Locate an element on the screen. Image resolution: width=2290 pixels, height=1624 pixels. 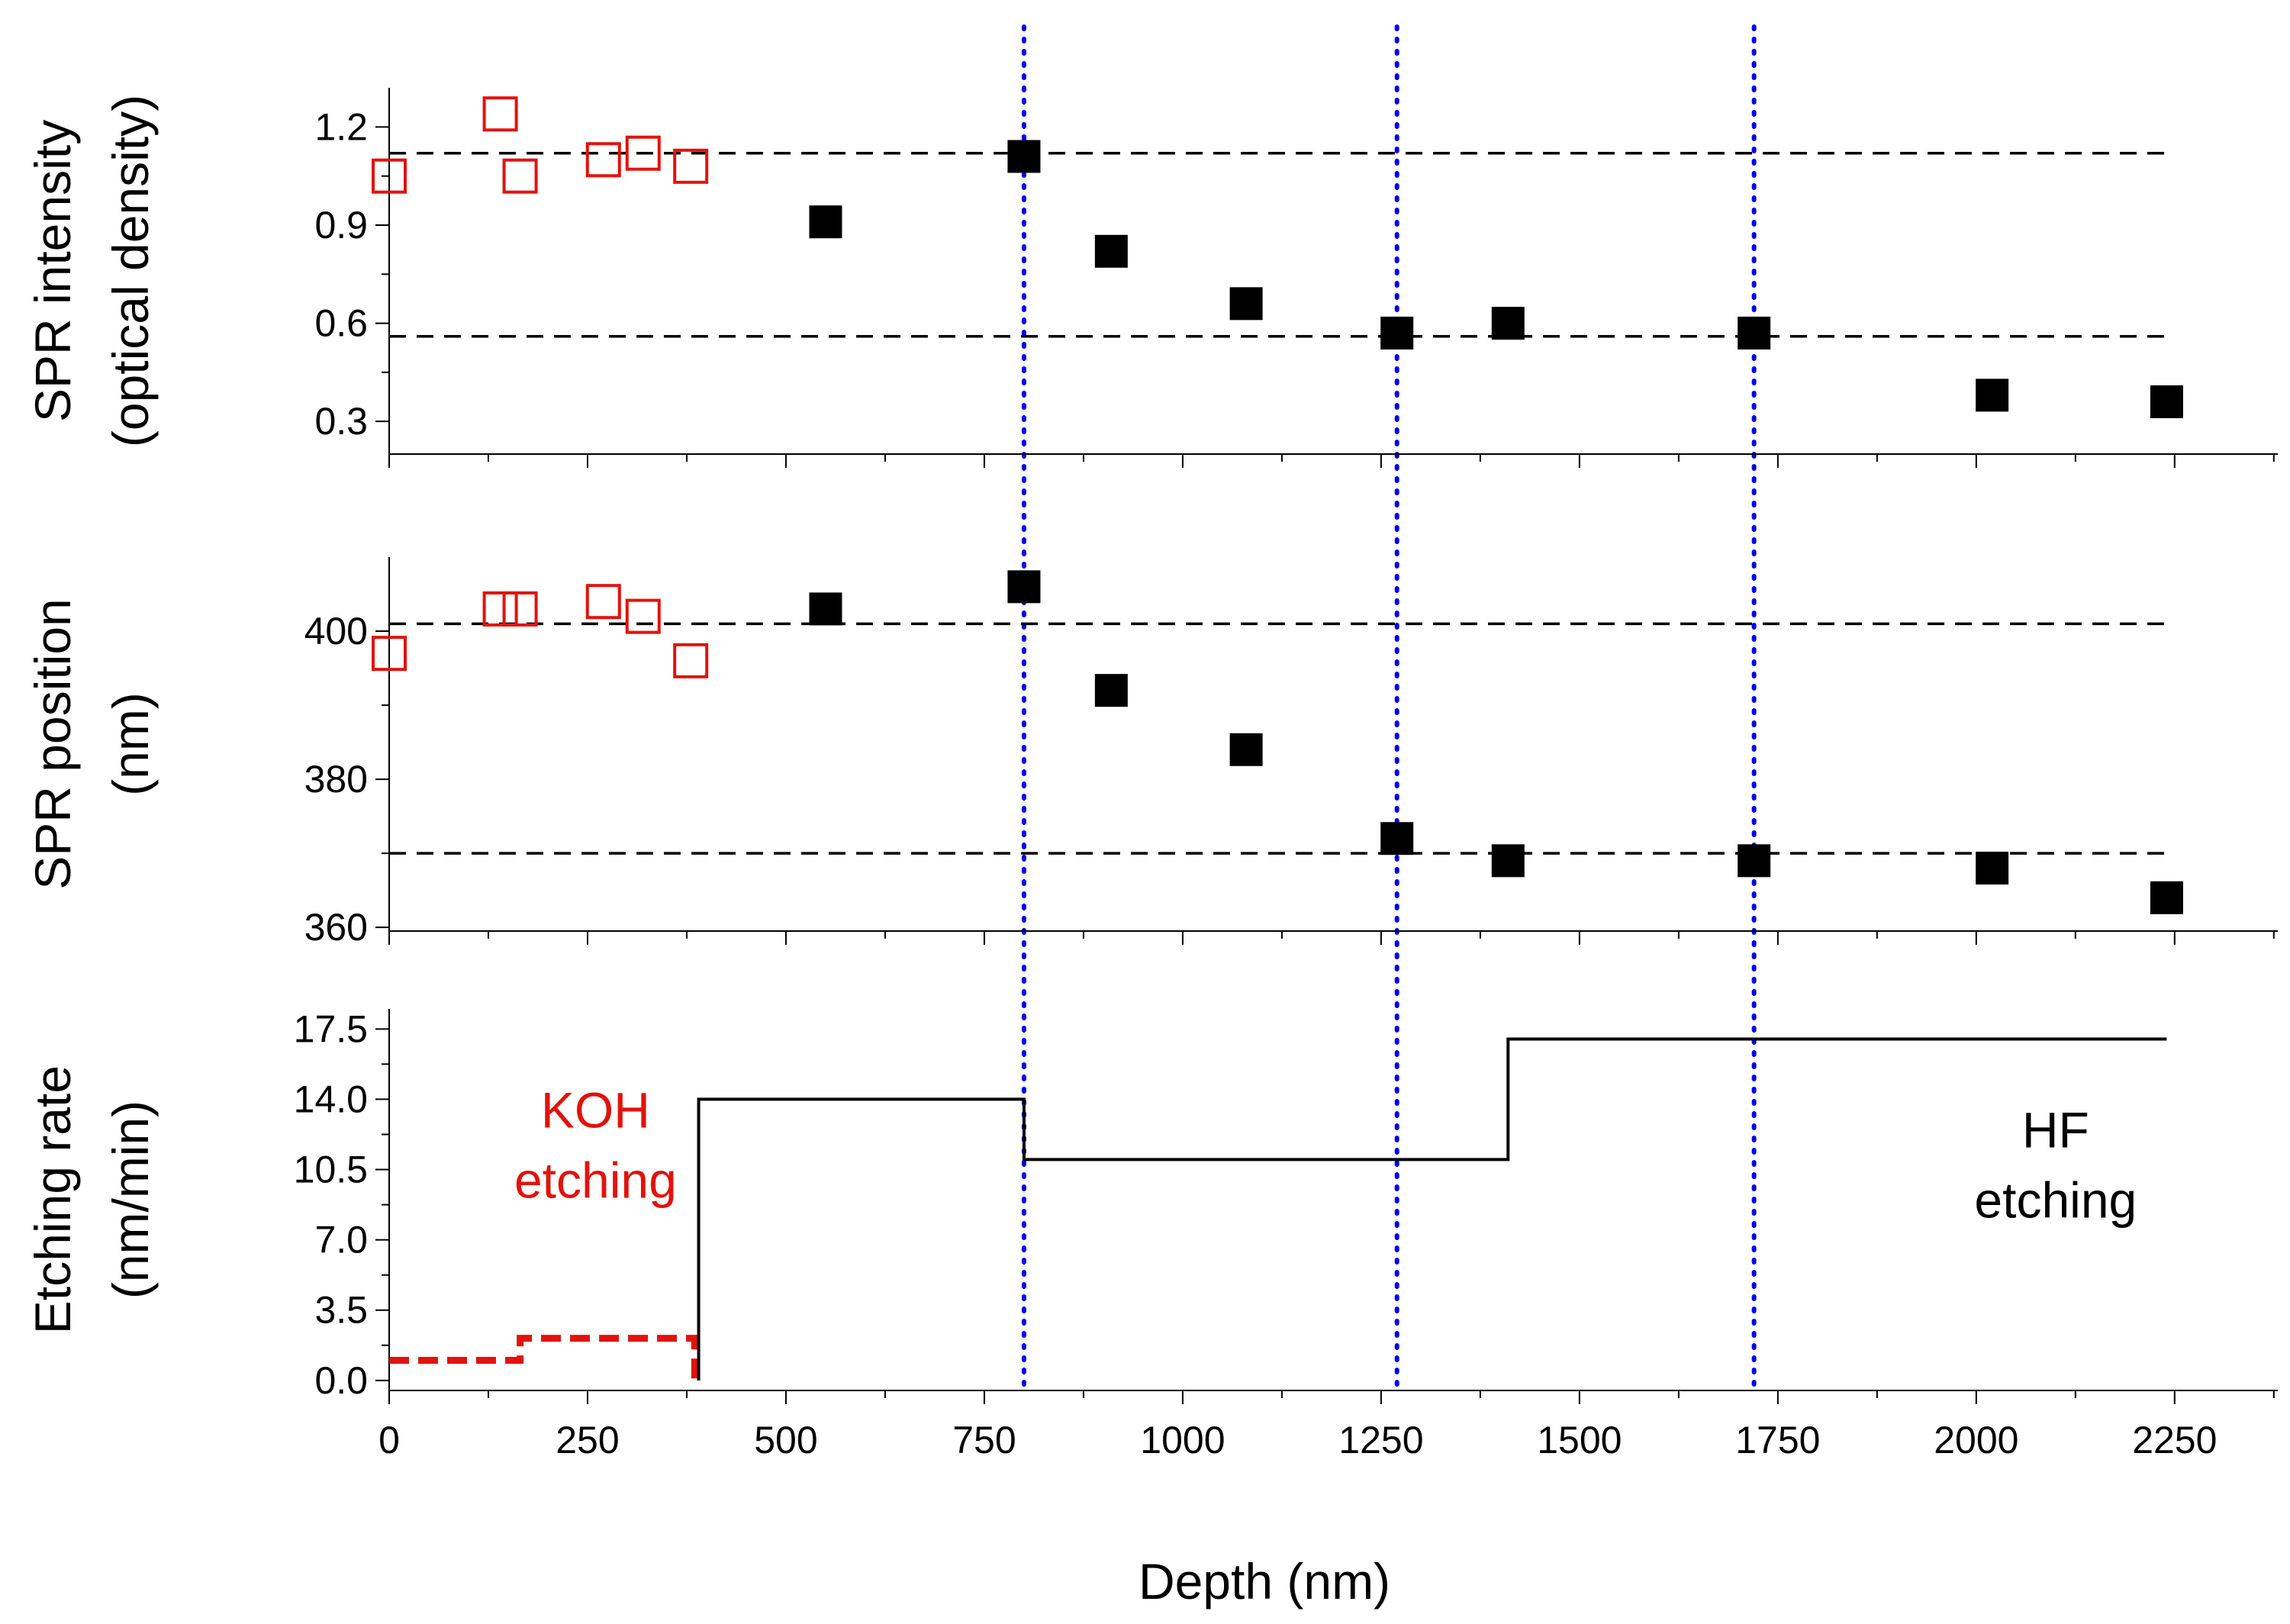
position-y-tick-label: 400 is located at coordinates (336, 631).